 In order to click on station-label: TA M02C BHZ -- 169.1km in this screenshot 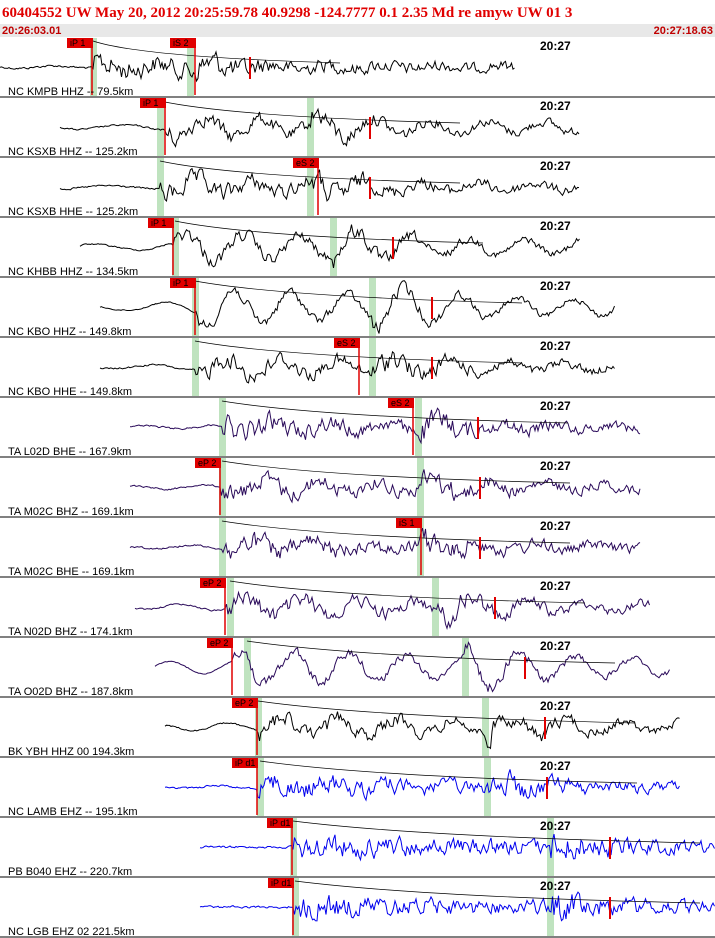, I will do `click(71, 512)`.